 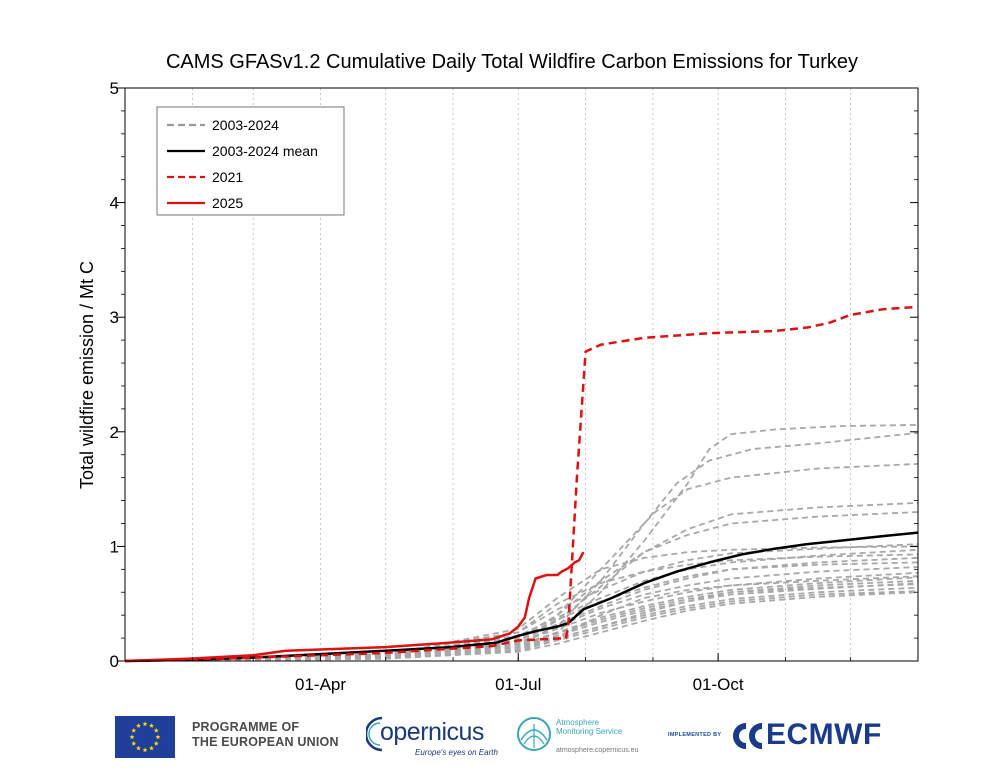 I want to click on copernicus-logo-icon, so click(x=374, y=734).